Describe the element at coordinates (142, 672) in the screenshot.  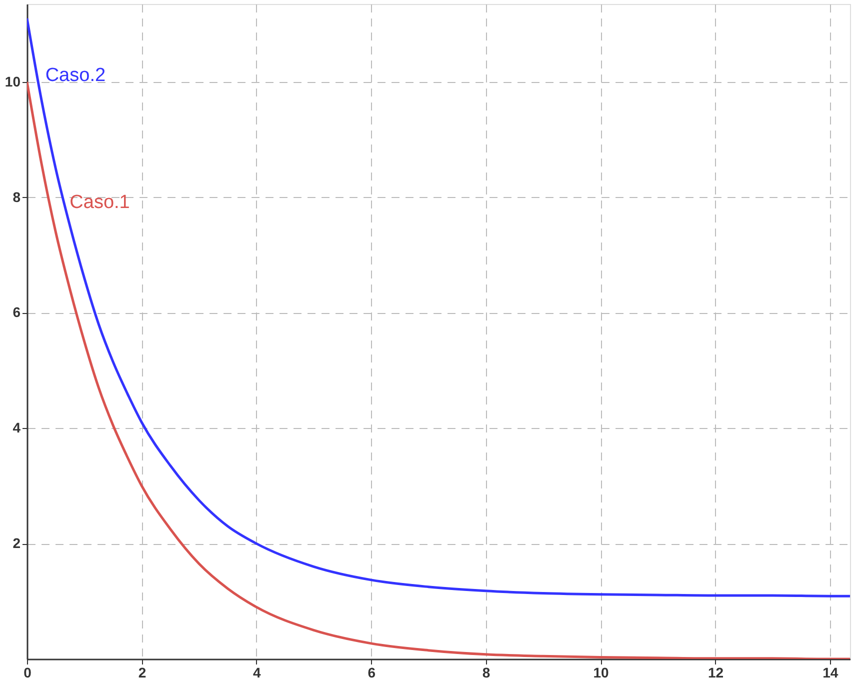
I see `x-tick-label: 2` at that location.